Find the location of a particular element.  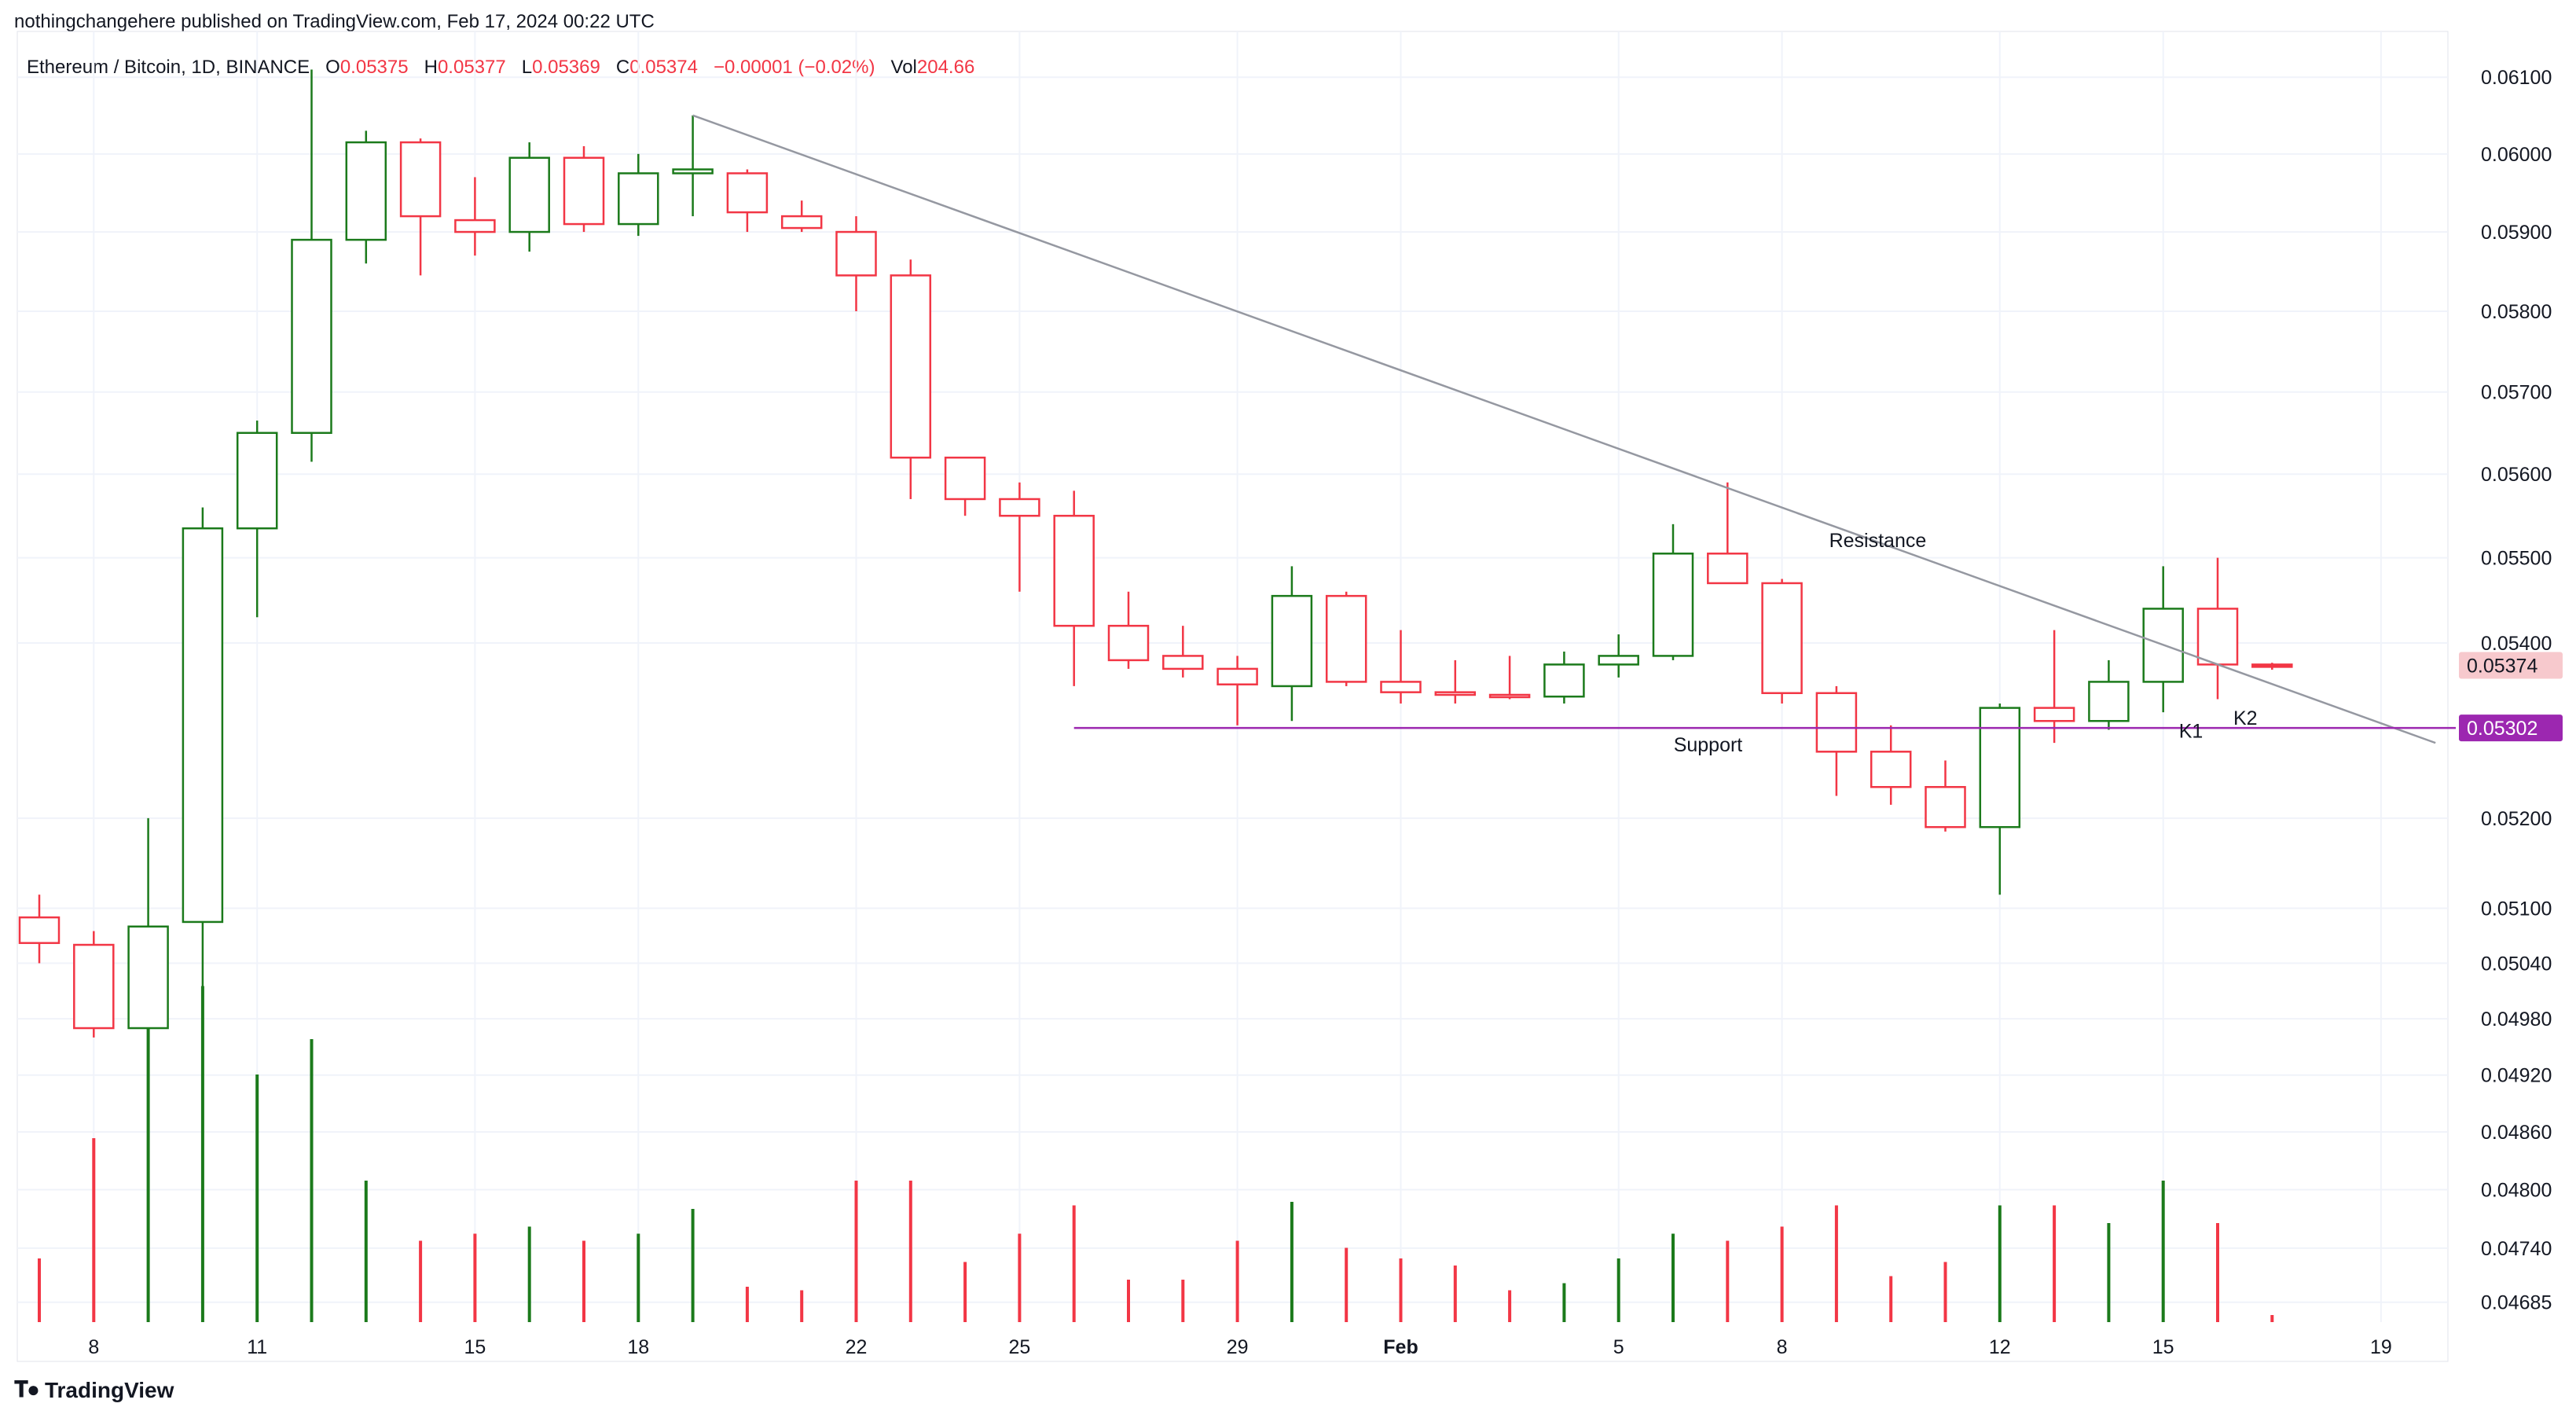

price-tick-label: 0.05040 is located at coordinates (2517, 964).